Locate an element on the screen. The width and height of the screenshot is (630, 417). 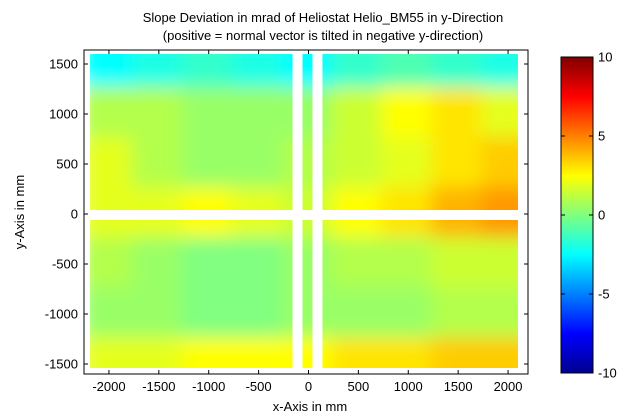
y-tick-label: -500 is located at coordinates (65, 264).